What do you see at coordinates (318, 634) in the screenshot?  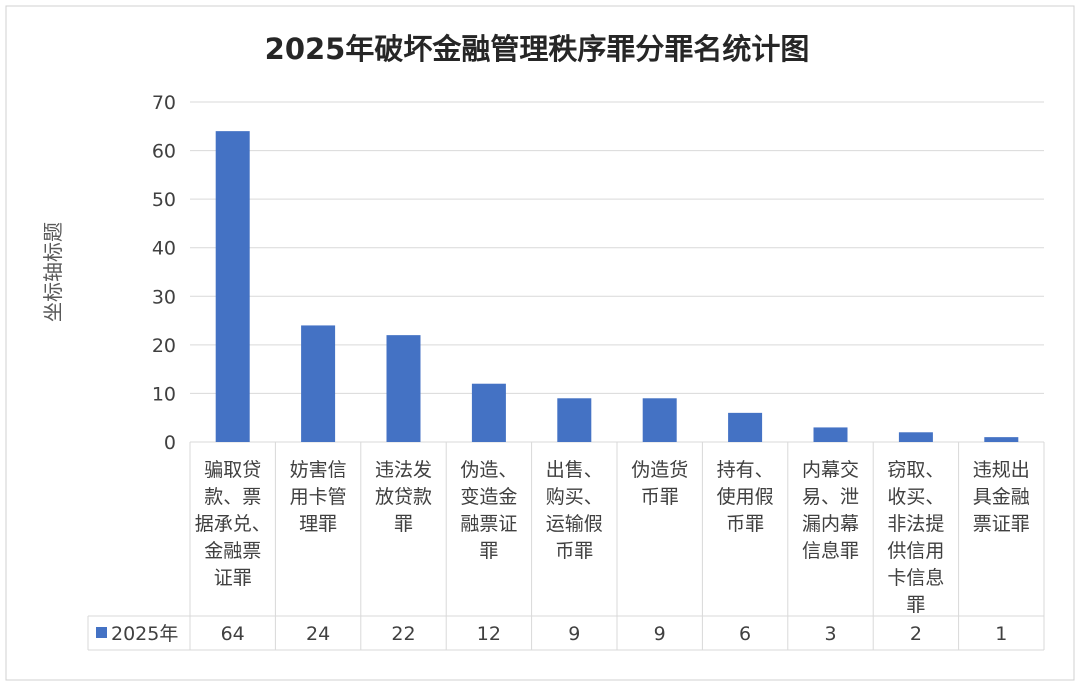 I see `data-value: 24` at bounding box center [318, 634].